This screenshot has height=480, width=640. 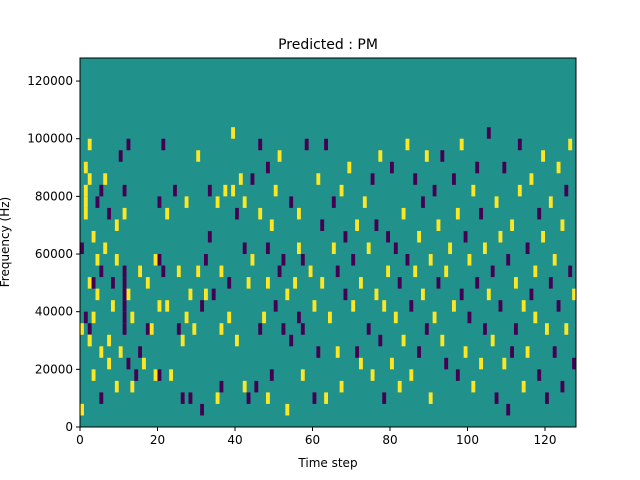 I want to click on x-axis: 0 20 40 60 80 100 120, so click(x=316, y=437).